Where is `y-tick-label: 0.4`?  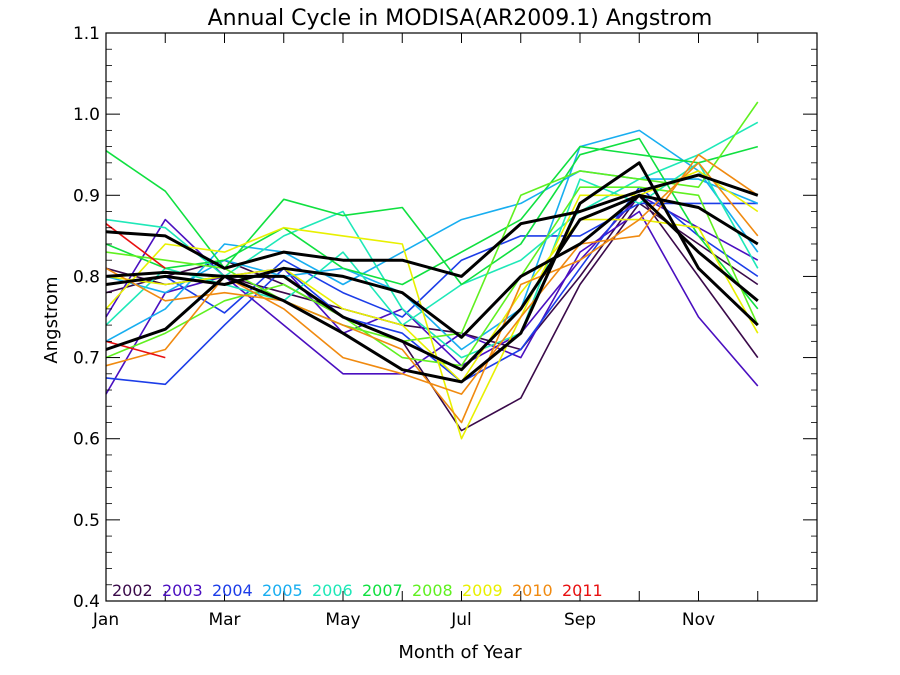
y-tick-label: 0.4 is located at coordinates (86, 602).